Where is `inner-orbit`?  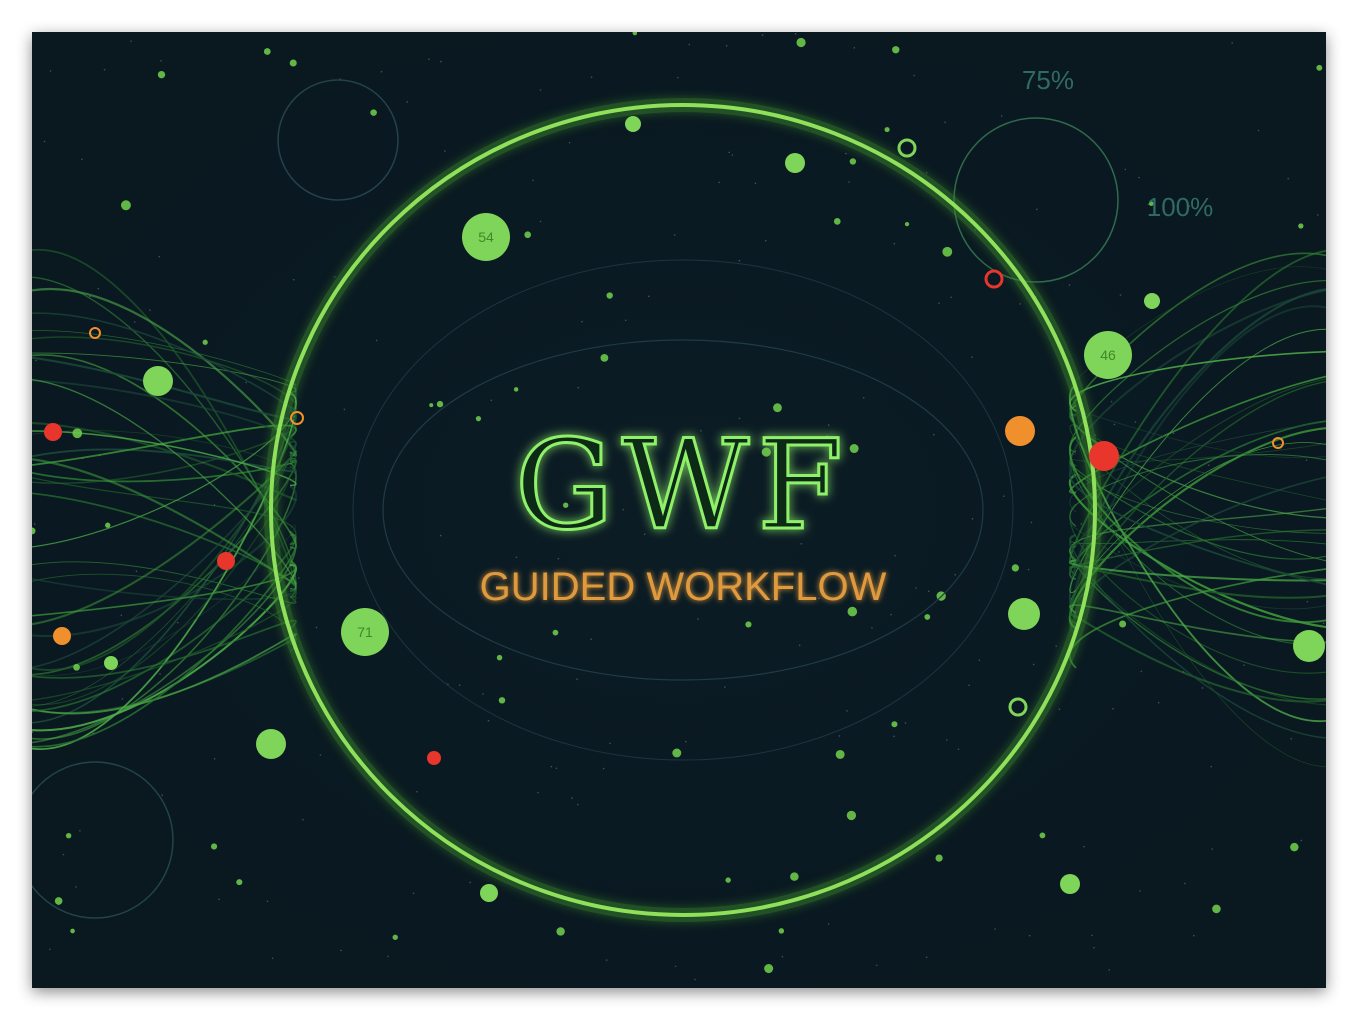
inner-orbit is located at coordinates (683, 510).